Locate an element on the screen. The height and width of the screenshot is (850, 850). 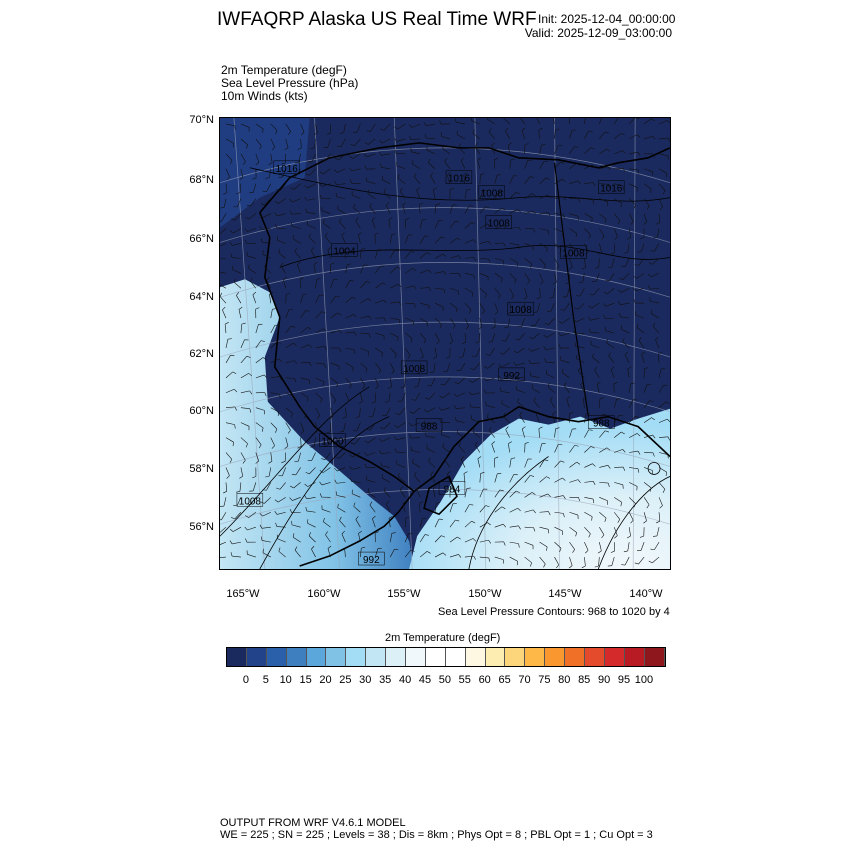
parallel-line is located at coordinates (445, 449).